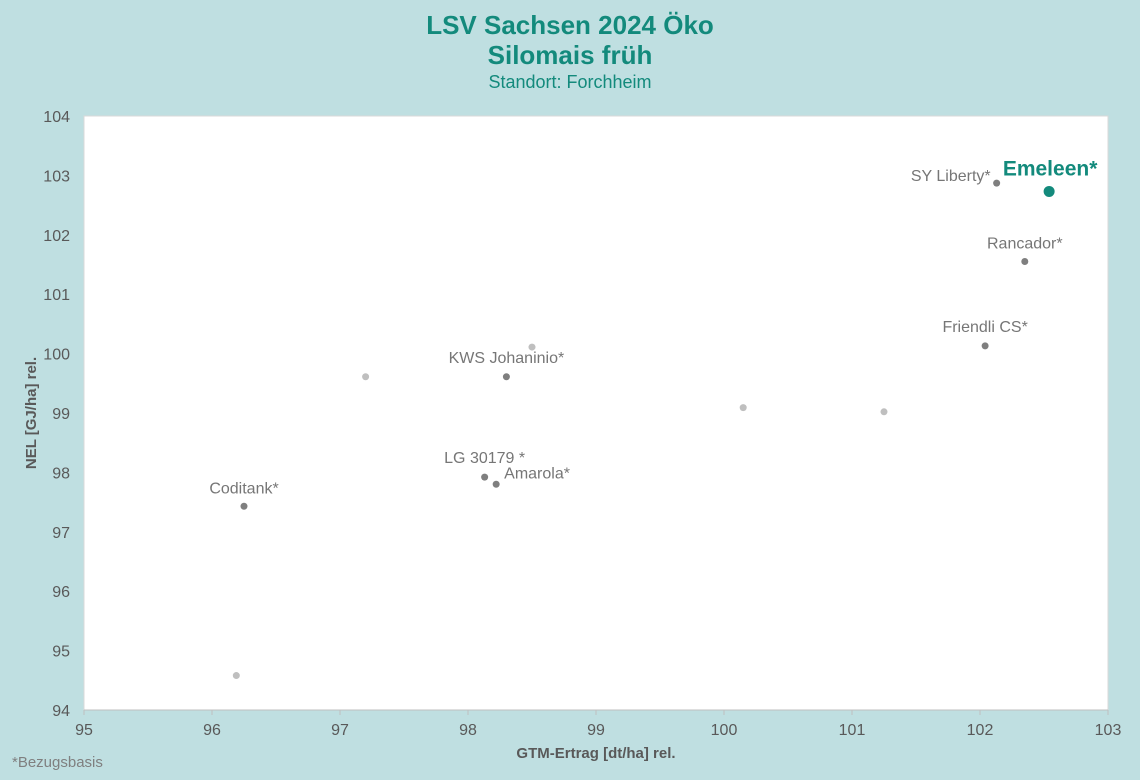 The image size is (1140, 780). I want to click on footnote: *Bezugsbasis, so click(57, 762).